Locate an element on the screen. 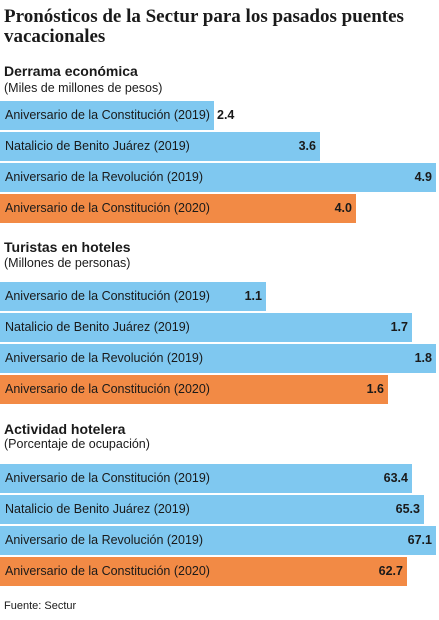  panel-subtitle: (Millones de personas) is located at coordinates (67, 263).